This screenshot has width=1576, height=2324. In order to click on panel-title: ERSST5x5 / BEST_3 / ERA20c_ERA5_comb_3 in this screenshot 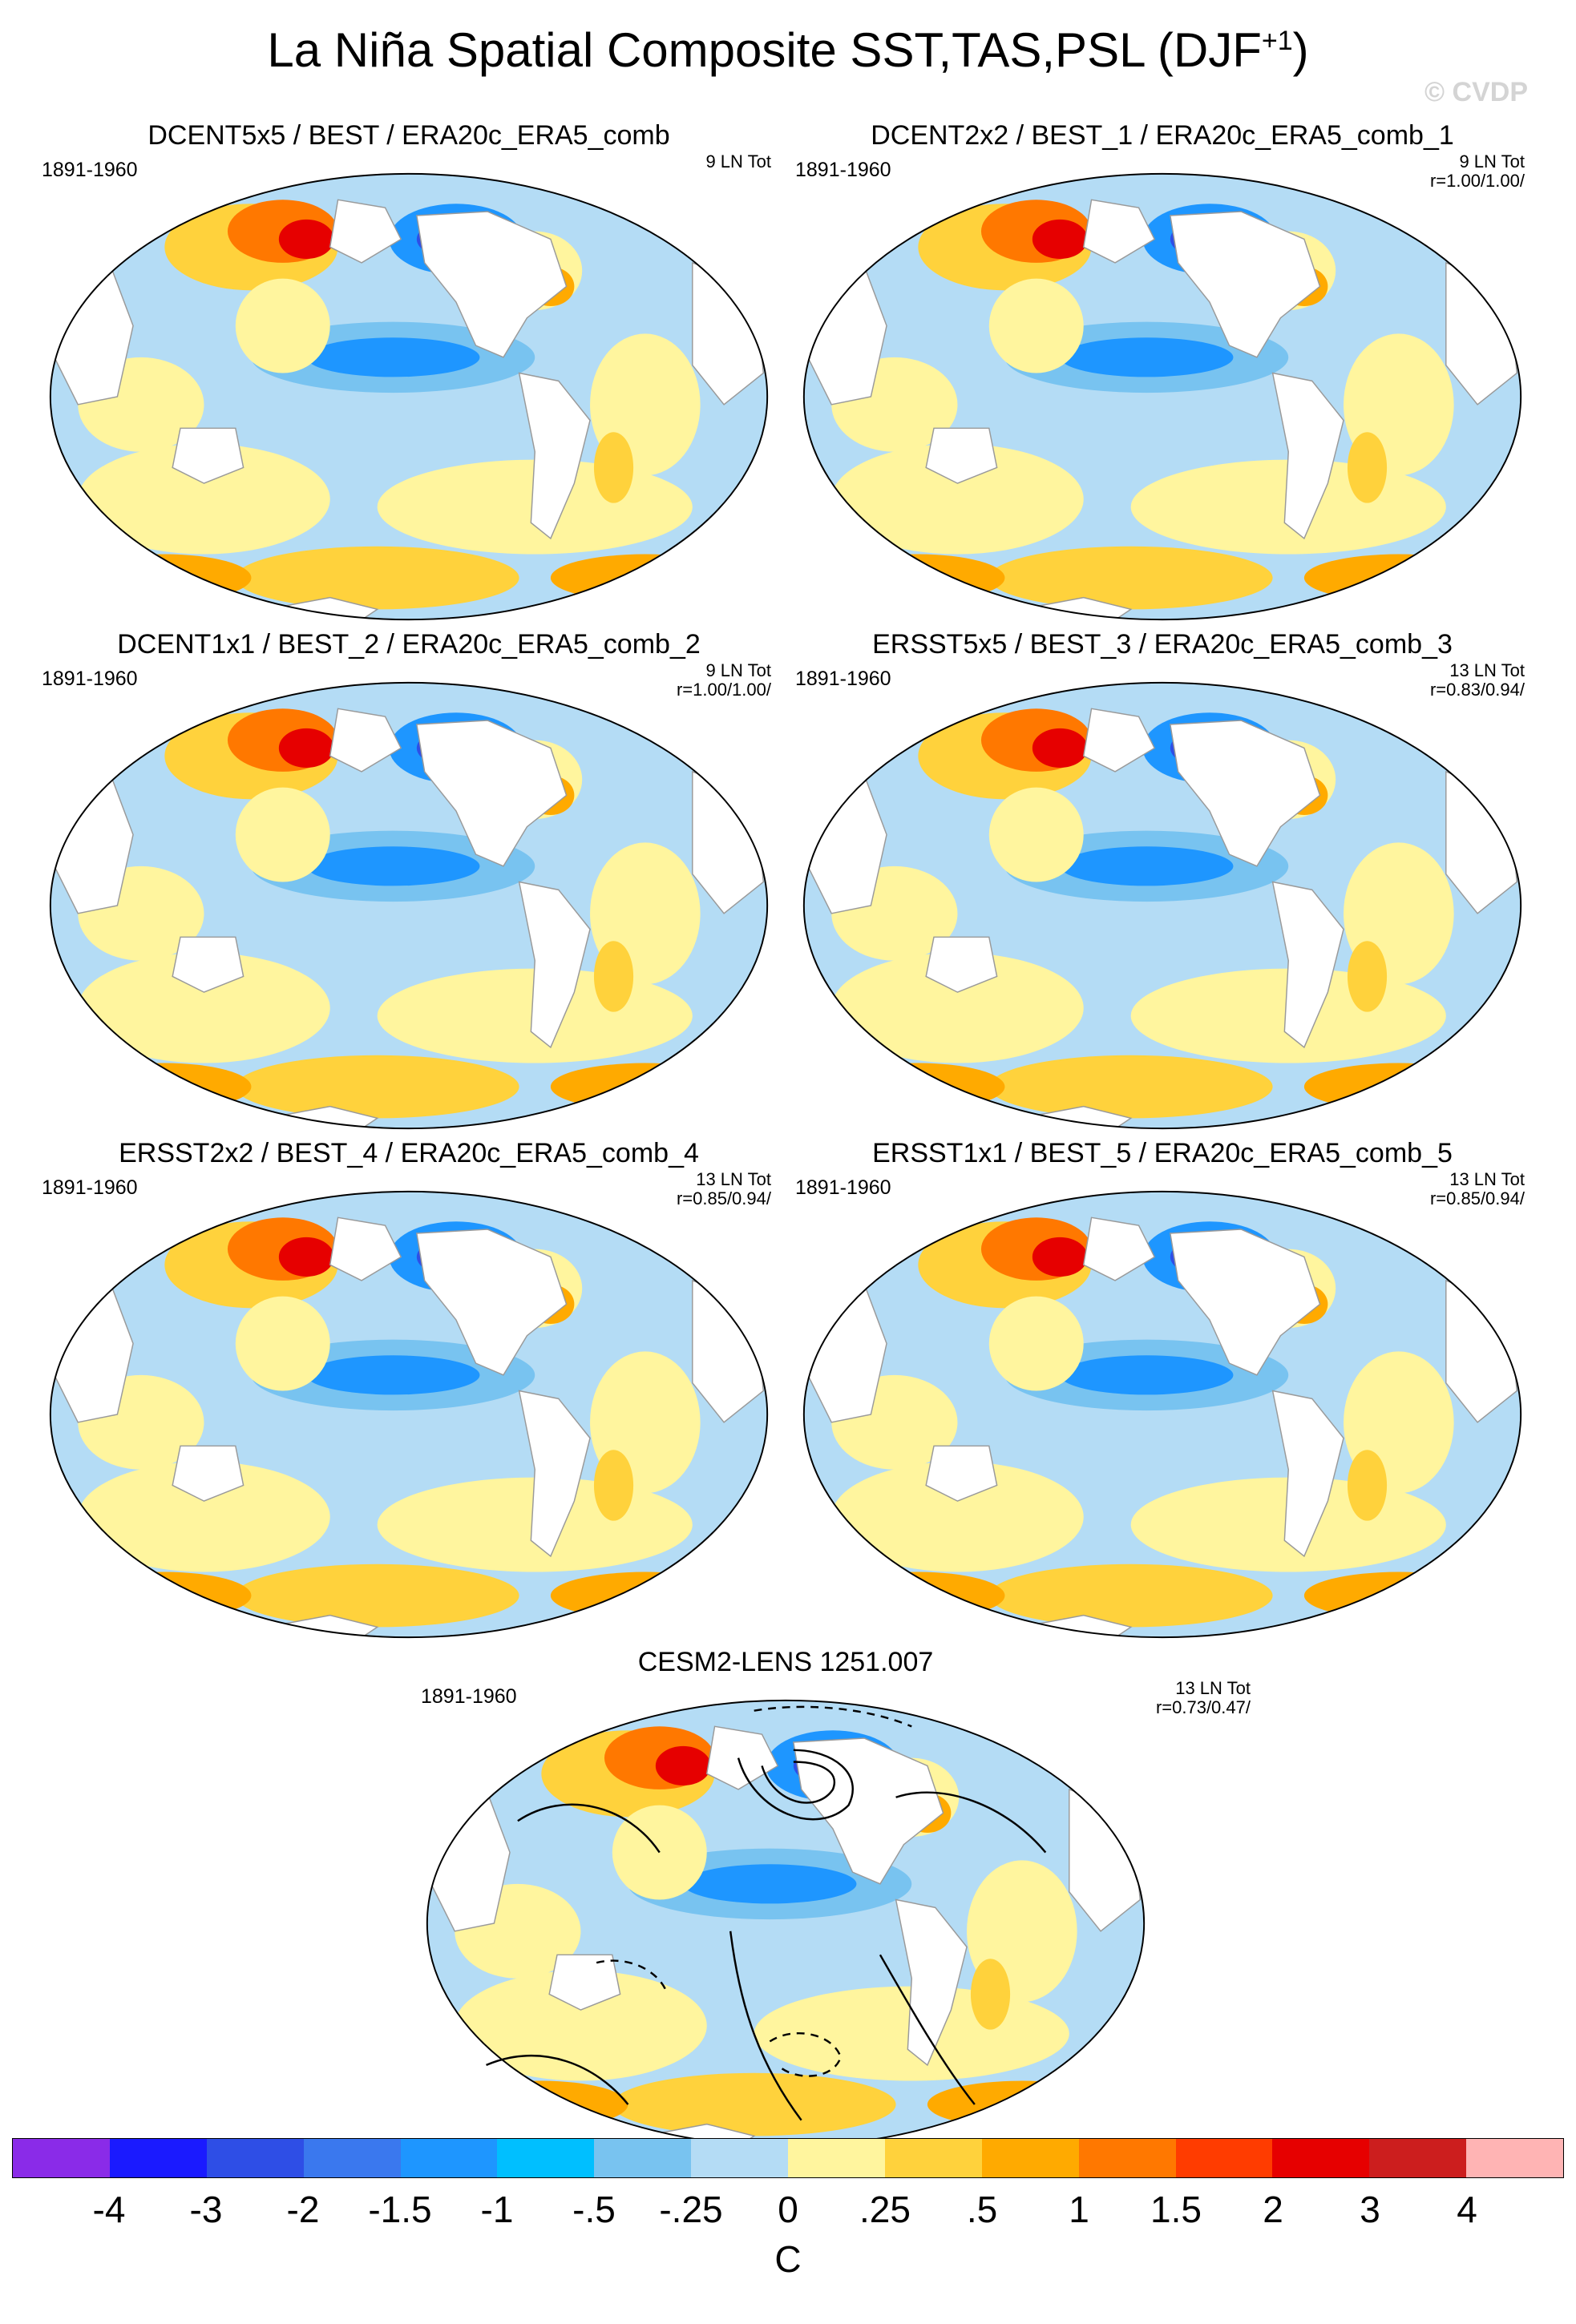, I will do `click(1162, 644)`.